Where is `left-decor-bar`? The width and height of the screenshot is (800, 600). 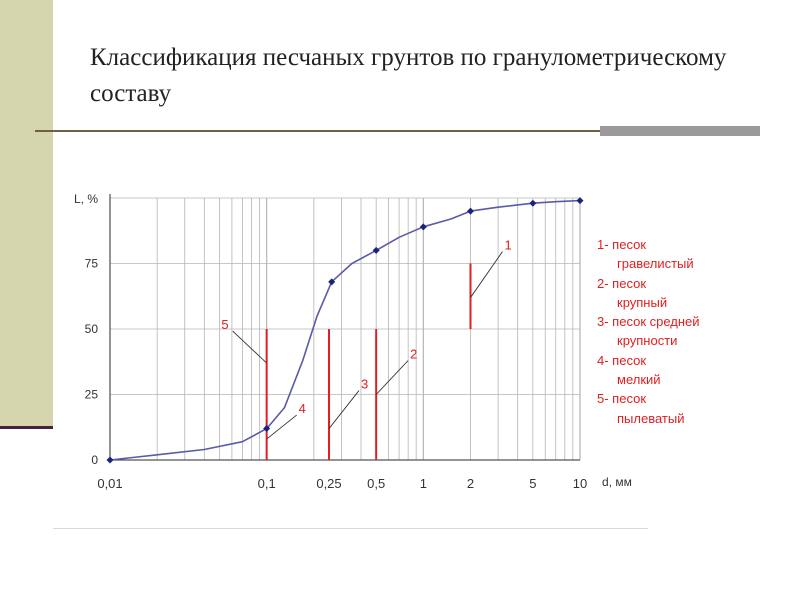
left-decor-bar is located at coordinates (26, 213).